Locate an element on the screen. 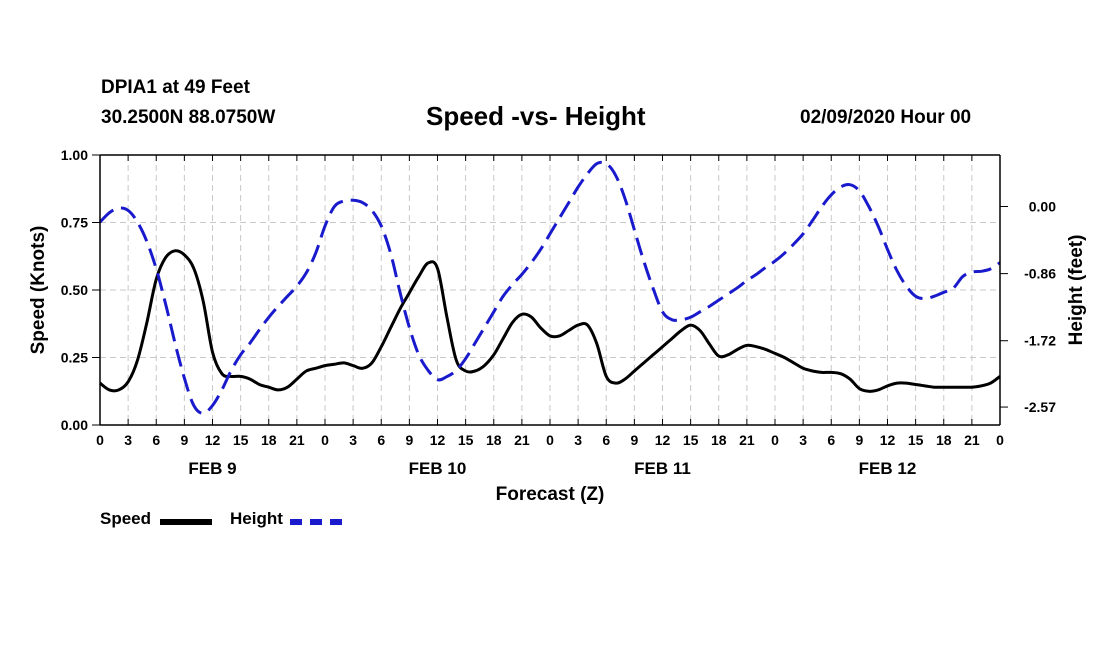 The width and height of the screenshot is (1100, 650). station-name: DPIA1 at 49 Feet is located at coordinates (175, 87).